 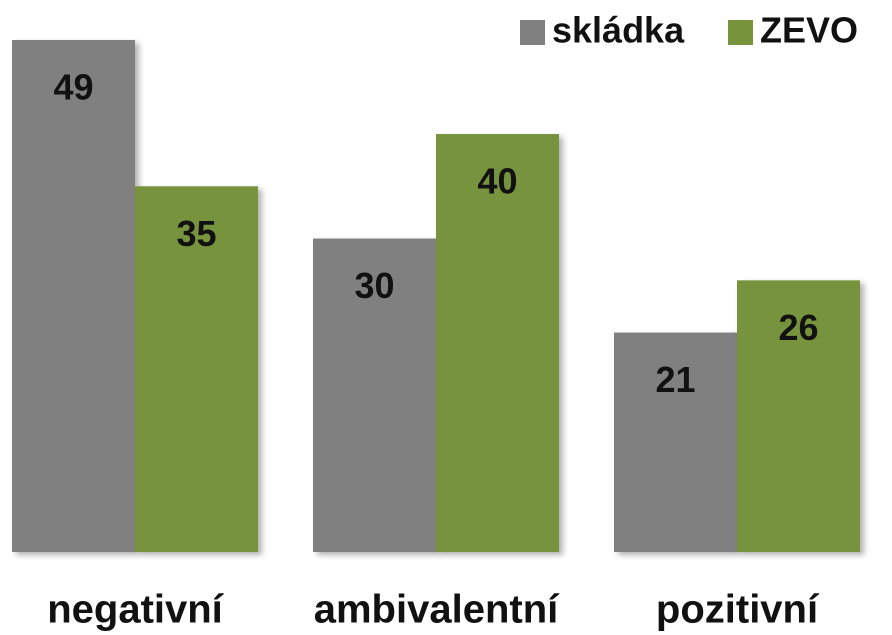 I want to click on value-label: 21, so click(x=675, y=379).